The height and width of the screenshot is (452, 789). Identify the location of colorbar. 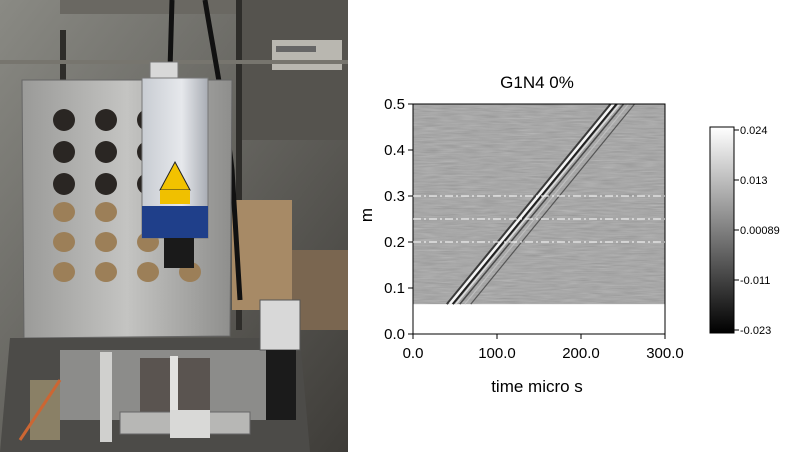
(722, 230).